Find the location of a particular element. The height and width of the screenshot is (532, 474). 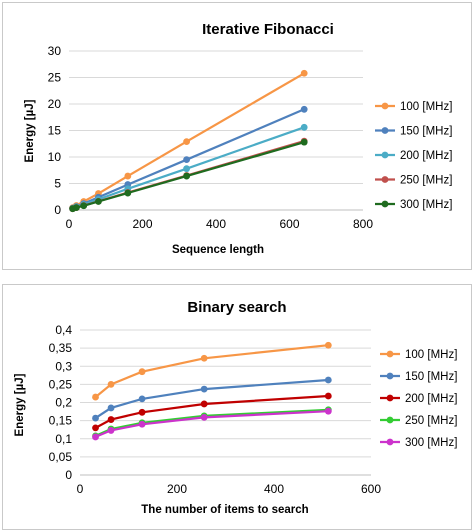

x-axis-label: Sequence length is located at coordinates (218, 250).